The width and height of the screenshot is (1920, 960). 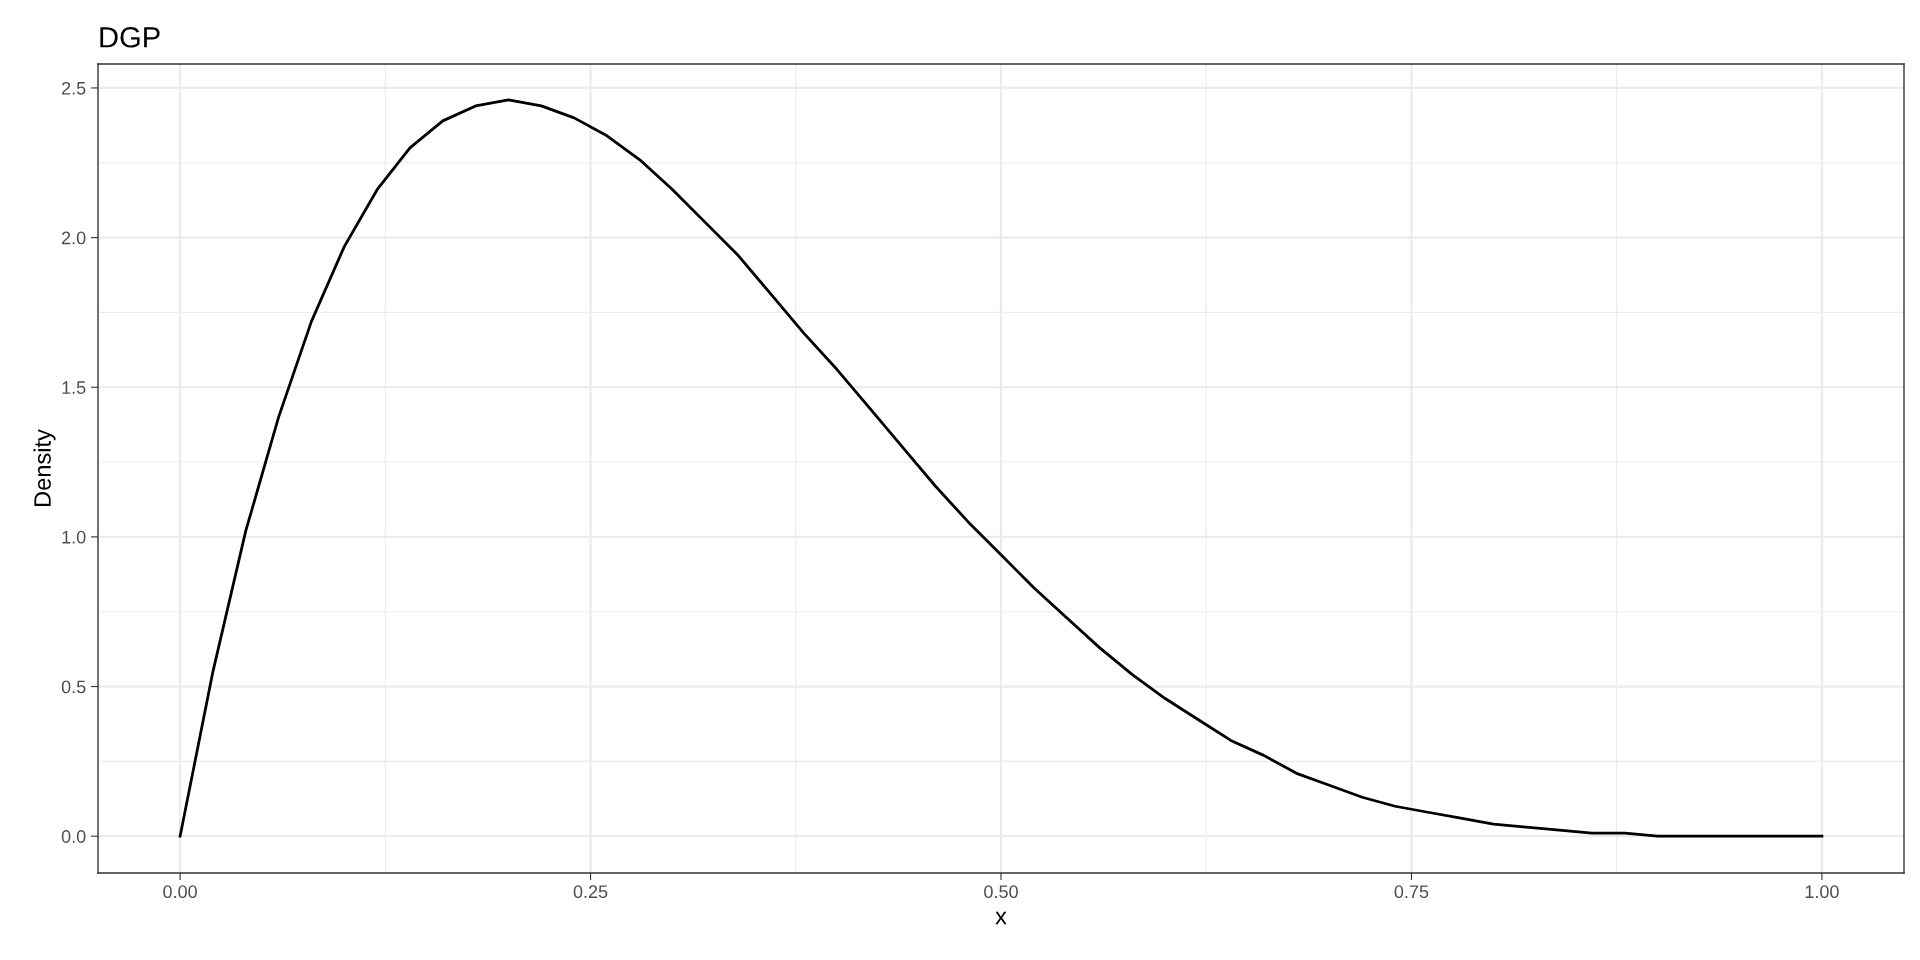 What do you see at coordinates (1822, 892) in the screenshot?
I see `x-tick-label: 1.00` at bounding box center [1822, 892].